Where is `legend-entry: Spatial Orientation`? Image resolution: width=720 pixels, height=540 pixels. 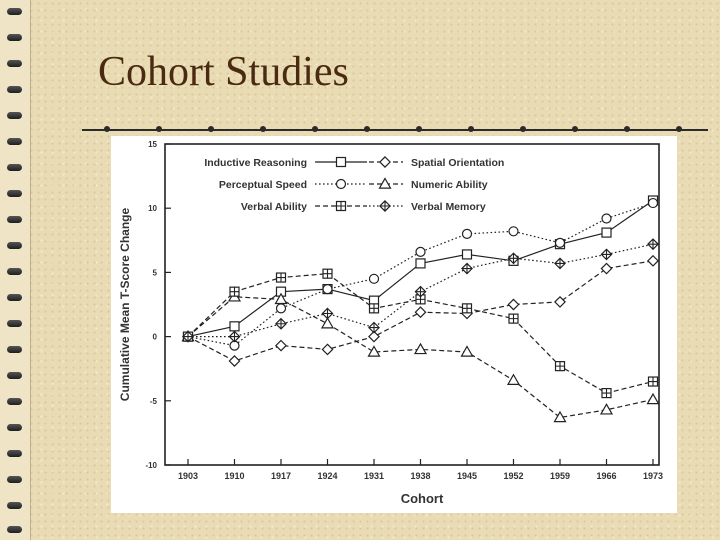 legend-entry: Spatial Orientation is located at coordinates (436, 162).